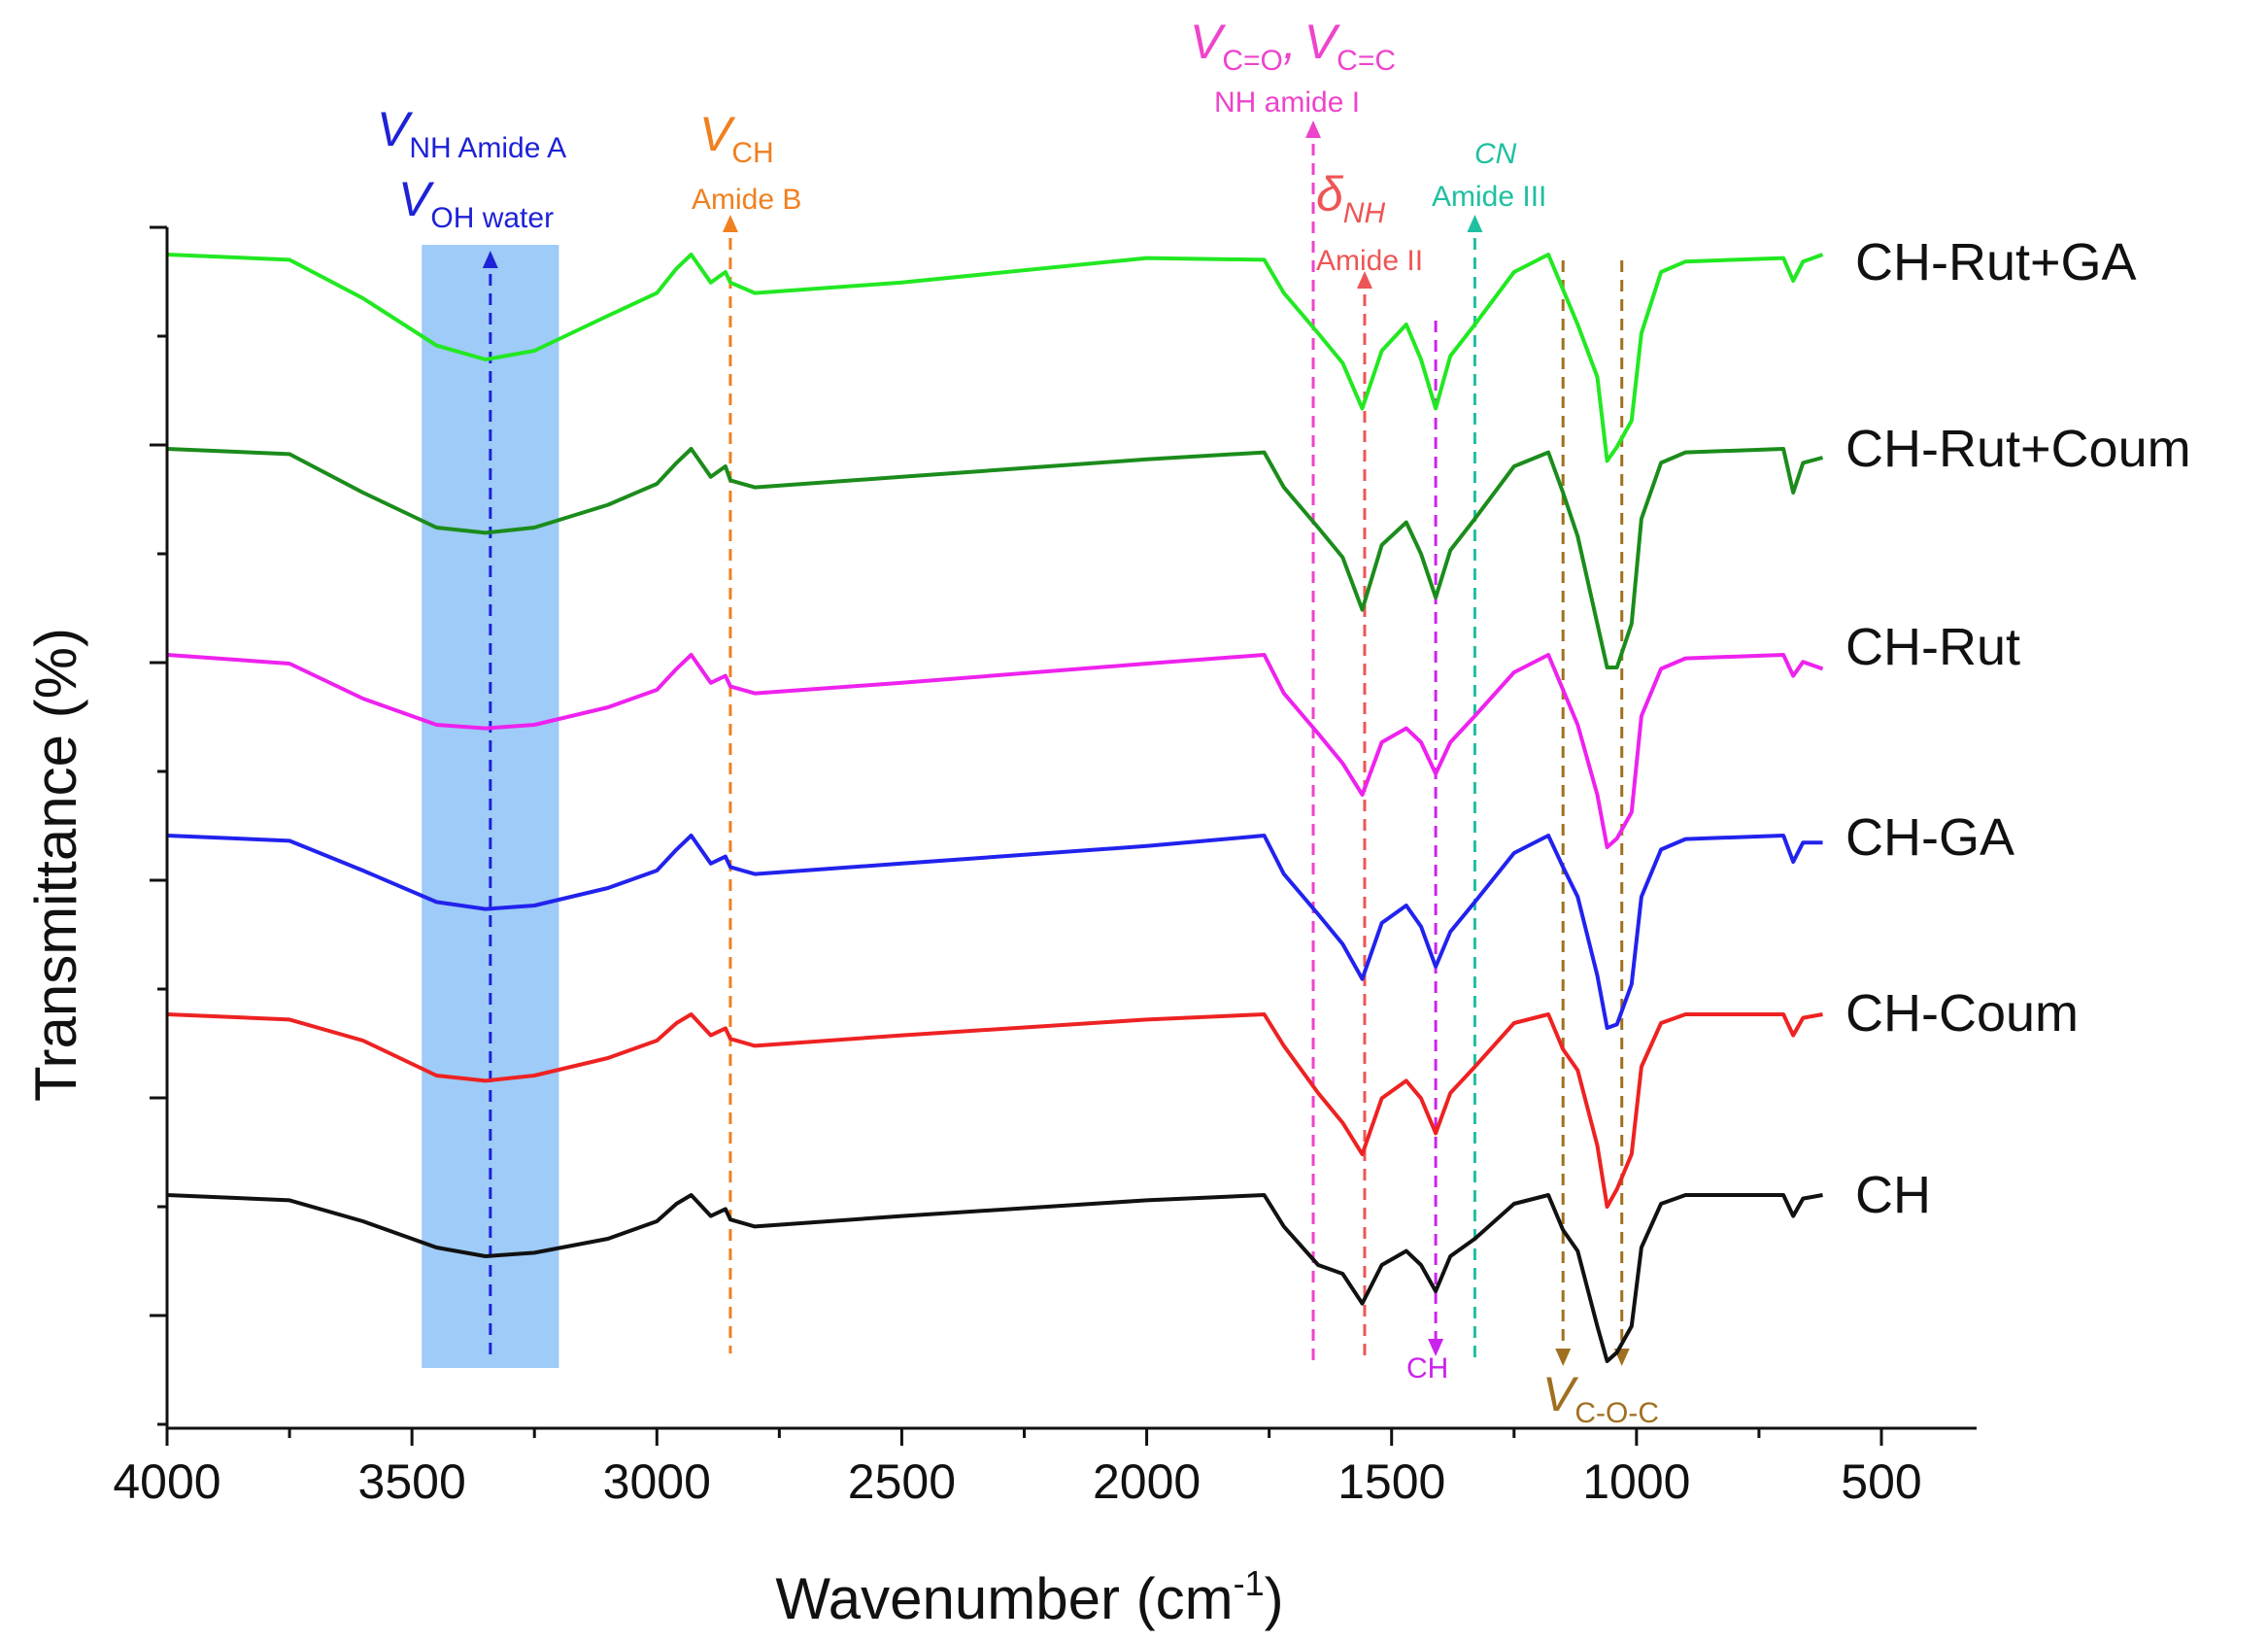 The width and height of the screenshot is (2268, 1641). Describe the element at coordinates (1365, 213) in the screenshot. I see `delta-nh-sub: NH` at that location.